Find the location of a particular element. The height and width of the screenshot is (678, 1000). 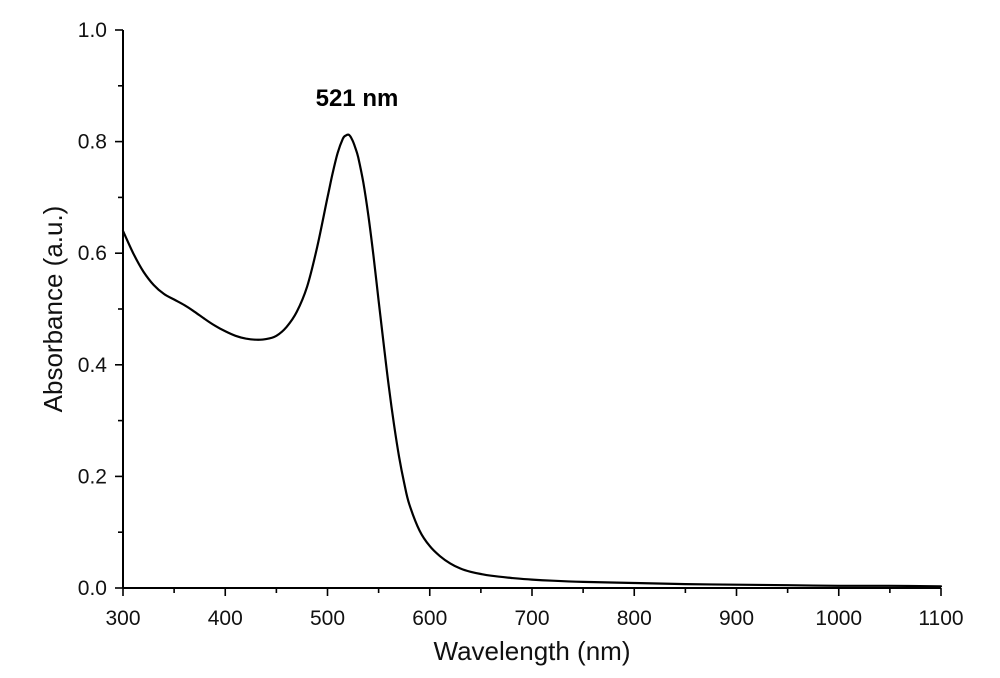

y-tick-label: 0.4 is located at coordinates (93, 365).